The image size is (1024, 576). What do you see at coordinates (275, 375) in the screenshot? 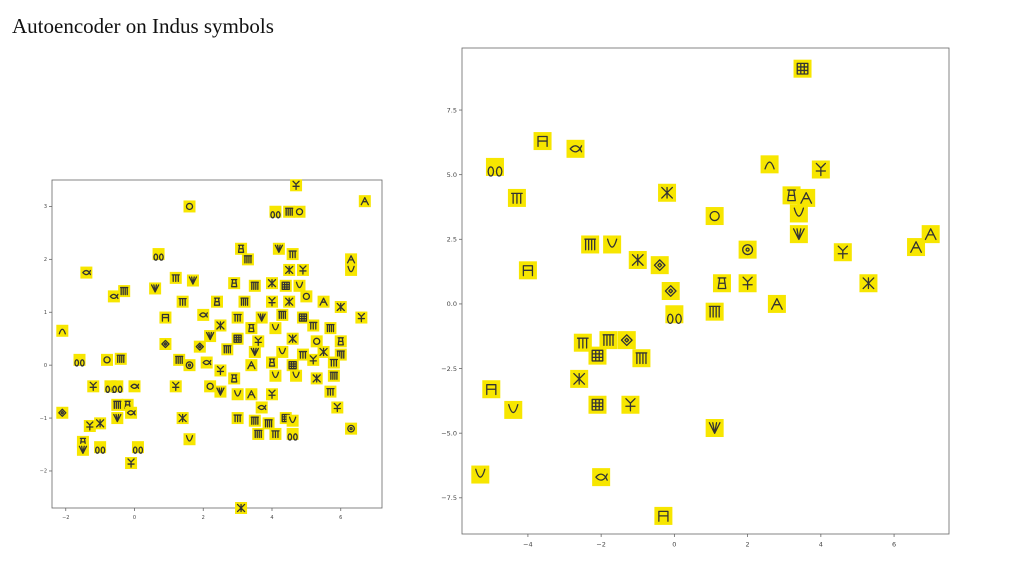
I see `cup-glyph-icon` at bounding box center [275, 375].